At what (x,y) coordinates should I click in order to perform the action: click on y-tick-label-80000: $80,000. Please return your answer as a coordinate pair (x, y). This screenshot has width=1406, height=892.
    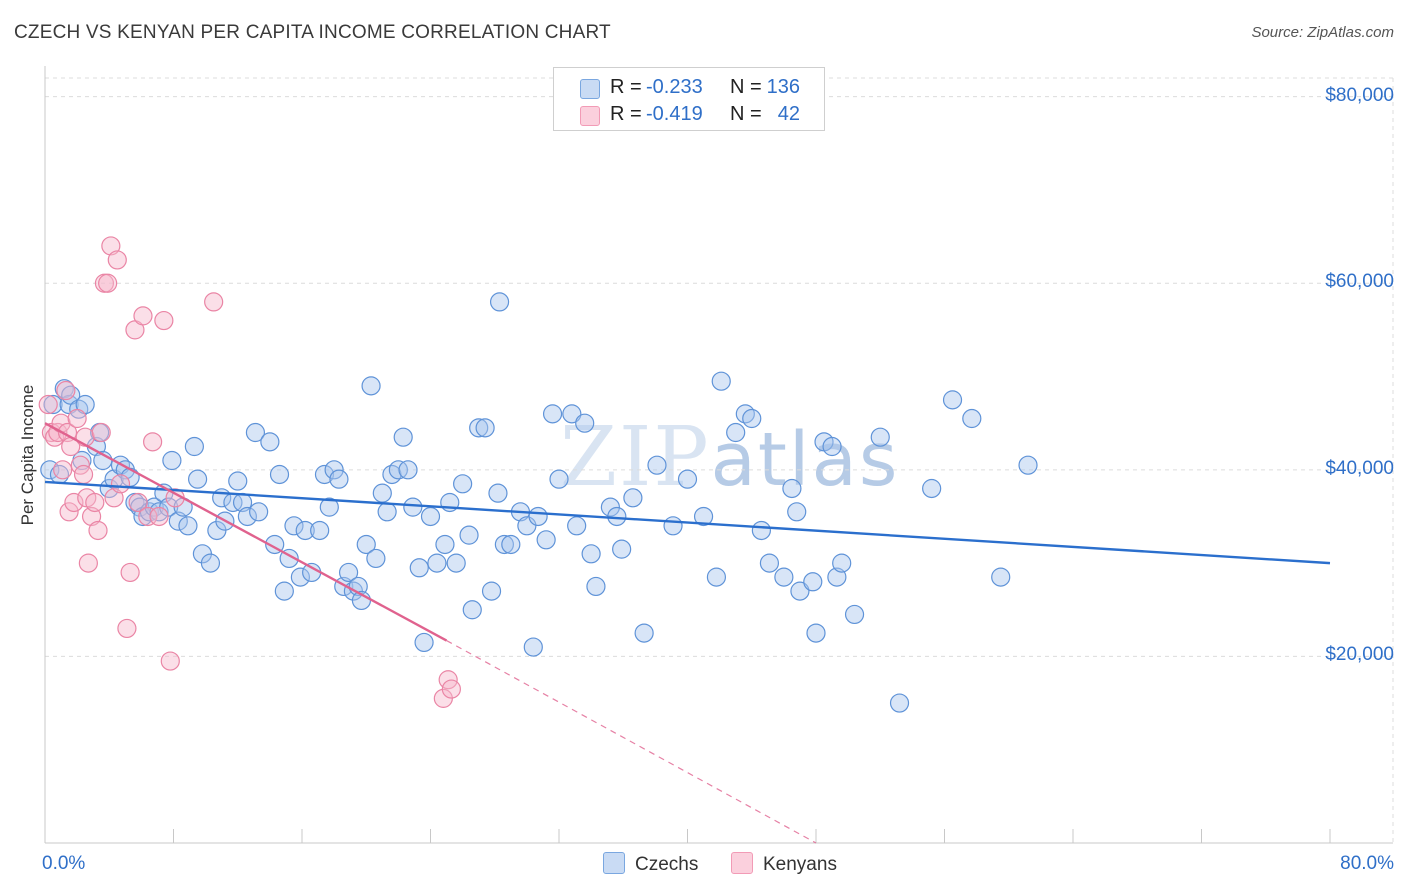
    Looking at the image, I should click on (1359, 95).